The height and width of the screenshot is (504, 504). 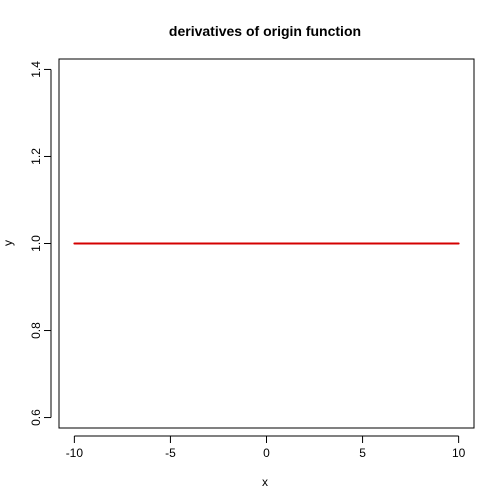 What do you see at coordinates (36, 330) in the screenshot?
I see `y-tick-label: 0.8` at bounding box center [36, 330].